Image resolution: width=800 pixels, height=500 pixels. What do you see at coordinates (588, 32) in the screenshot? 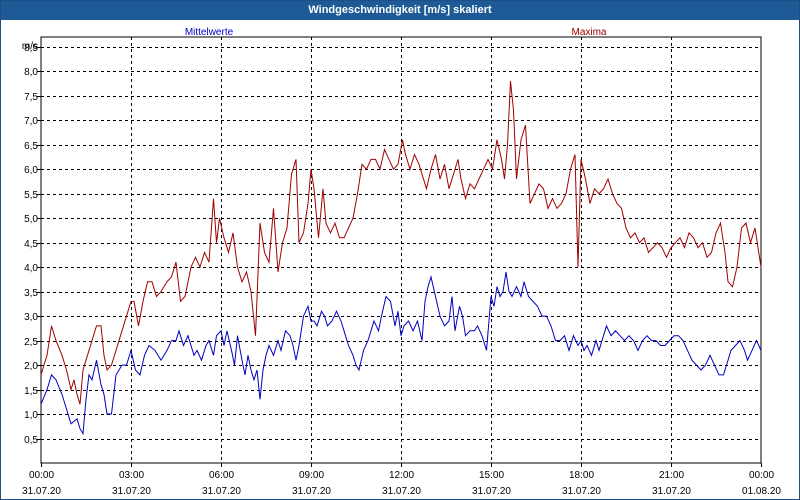
I see `legend-entry-maxima: Maxima` at bounding box center [588, 32].